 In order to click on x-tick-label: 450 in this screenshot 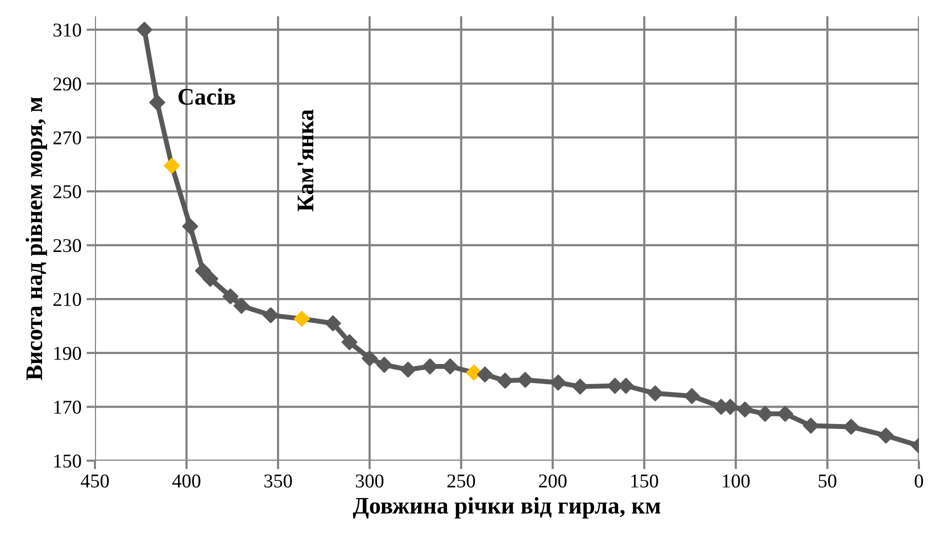, I will do `click(94, 481)`.